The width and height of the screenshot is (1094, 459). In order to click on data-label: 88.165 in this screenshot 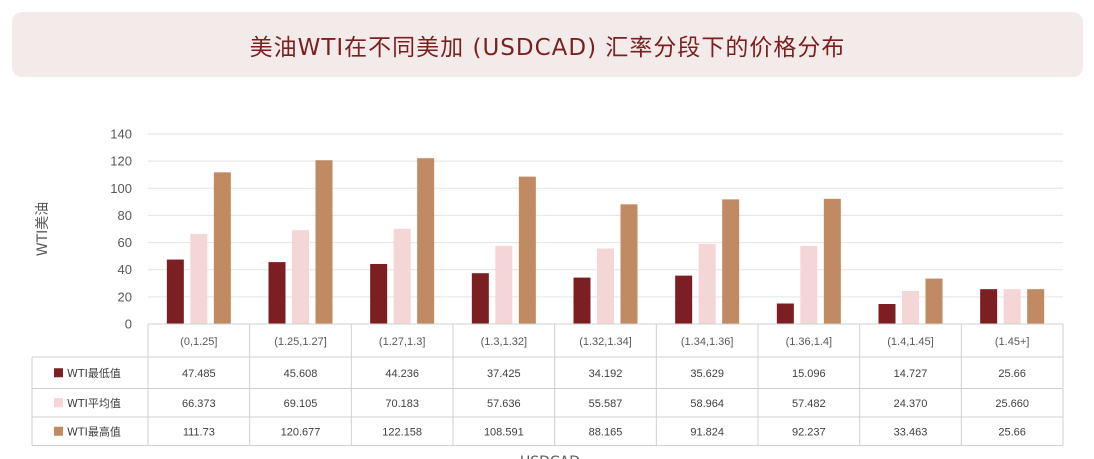, I will do `click(606, 432)`.